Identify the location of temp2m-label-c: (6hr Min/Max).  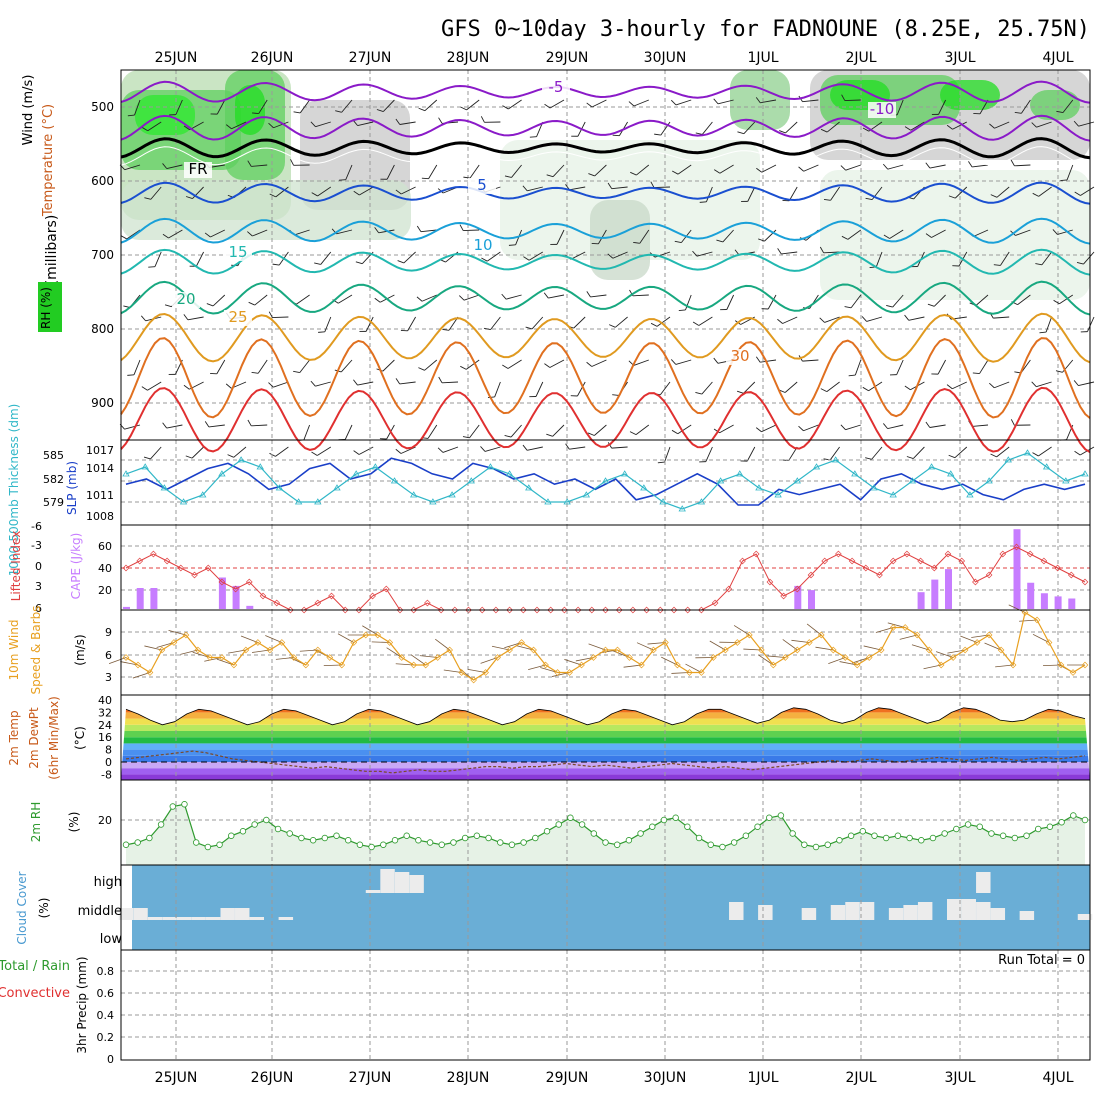
(54, 738).